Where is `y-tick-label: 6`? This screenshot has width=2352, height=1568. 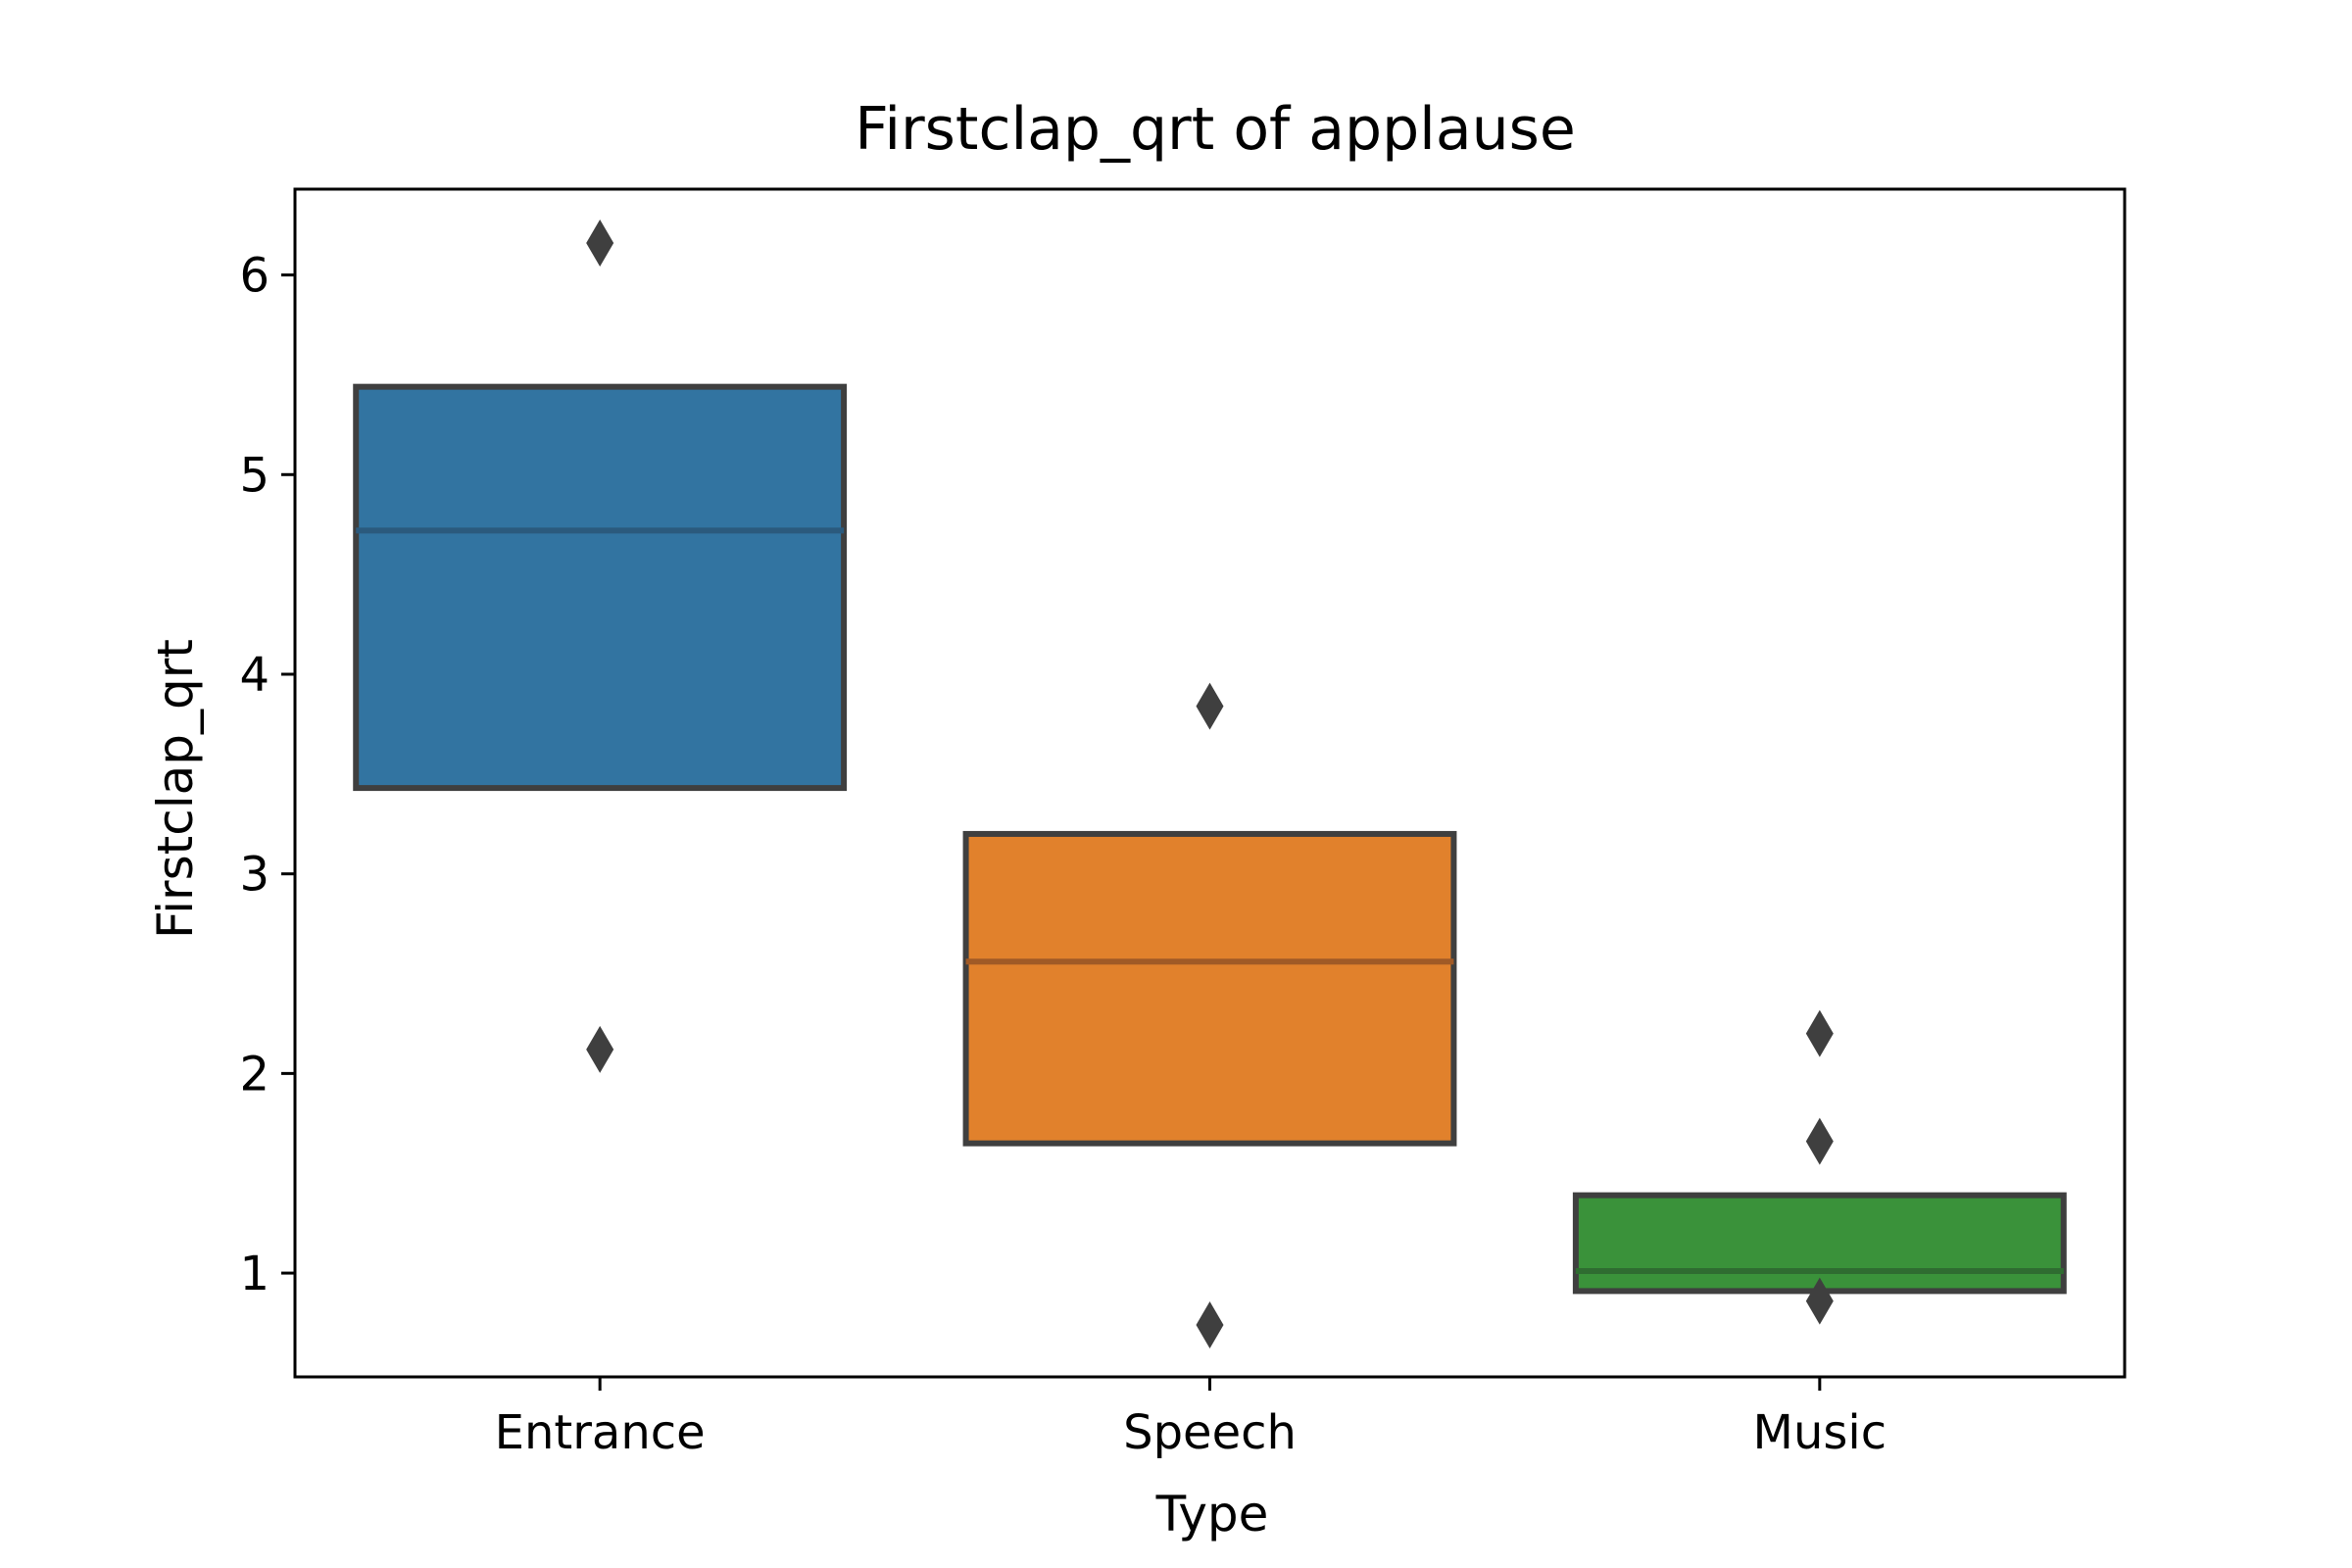
y-tick-label: 6 is located at coordinates (254, 276).